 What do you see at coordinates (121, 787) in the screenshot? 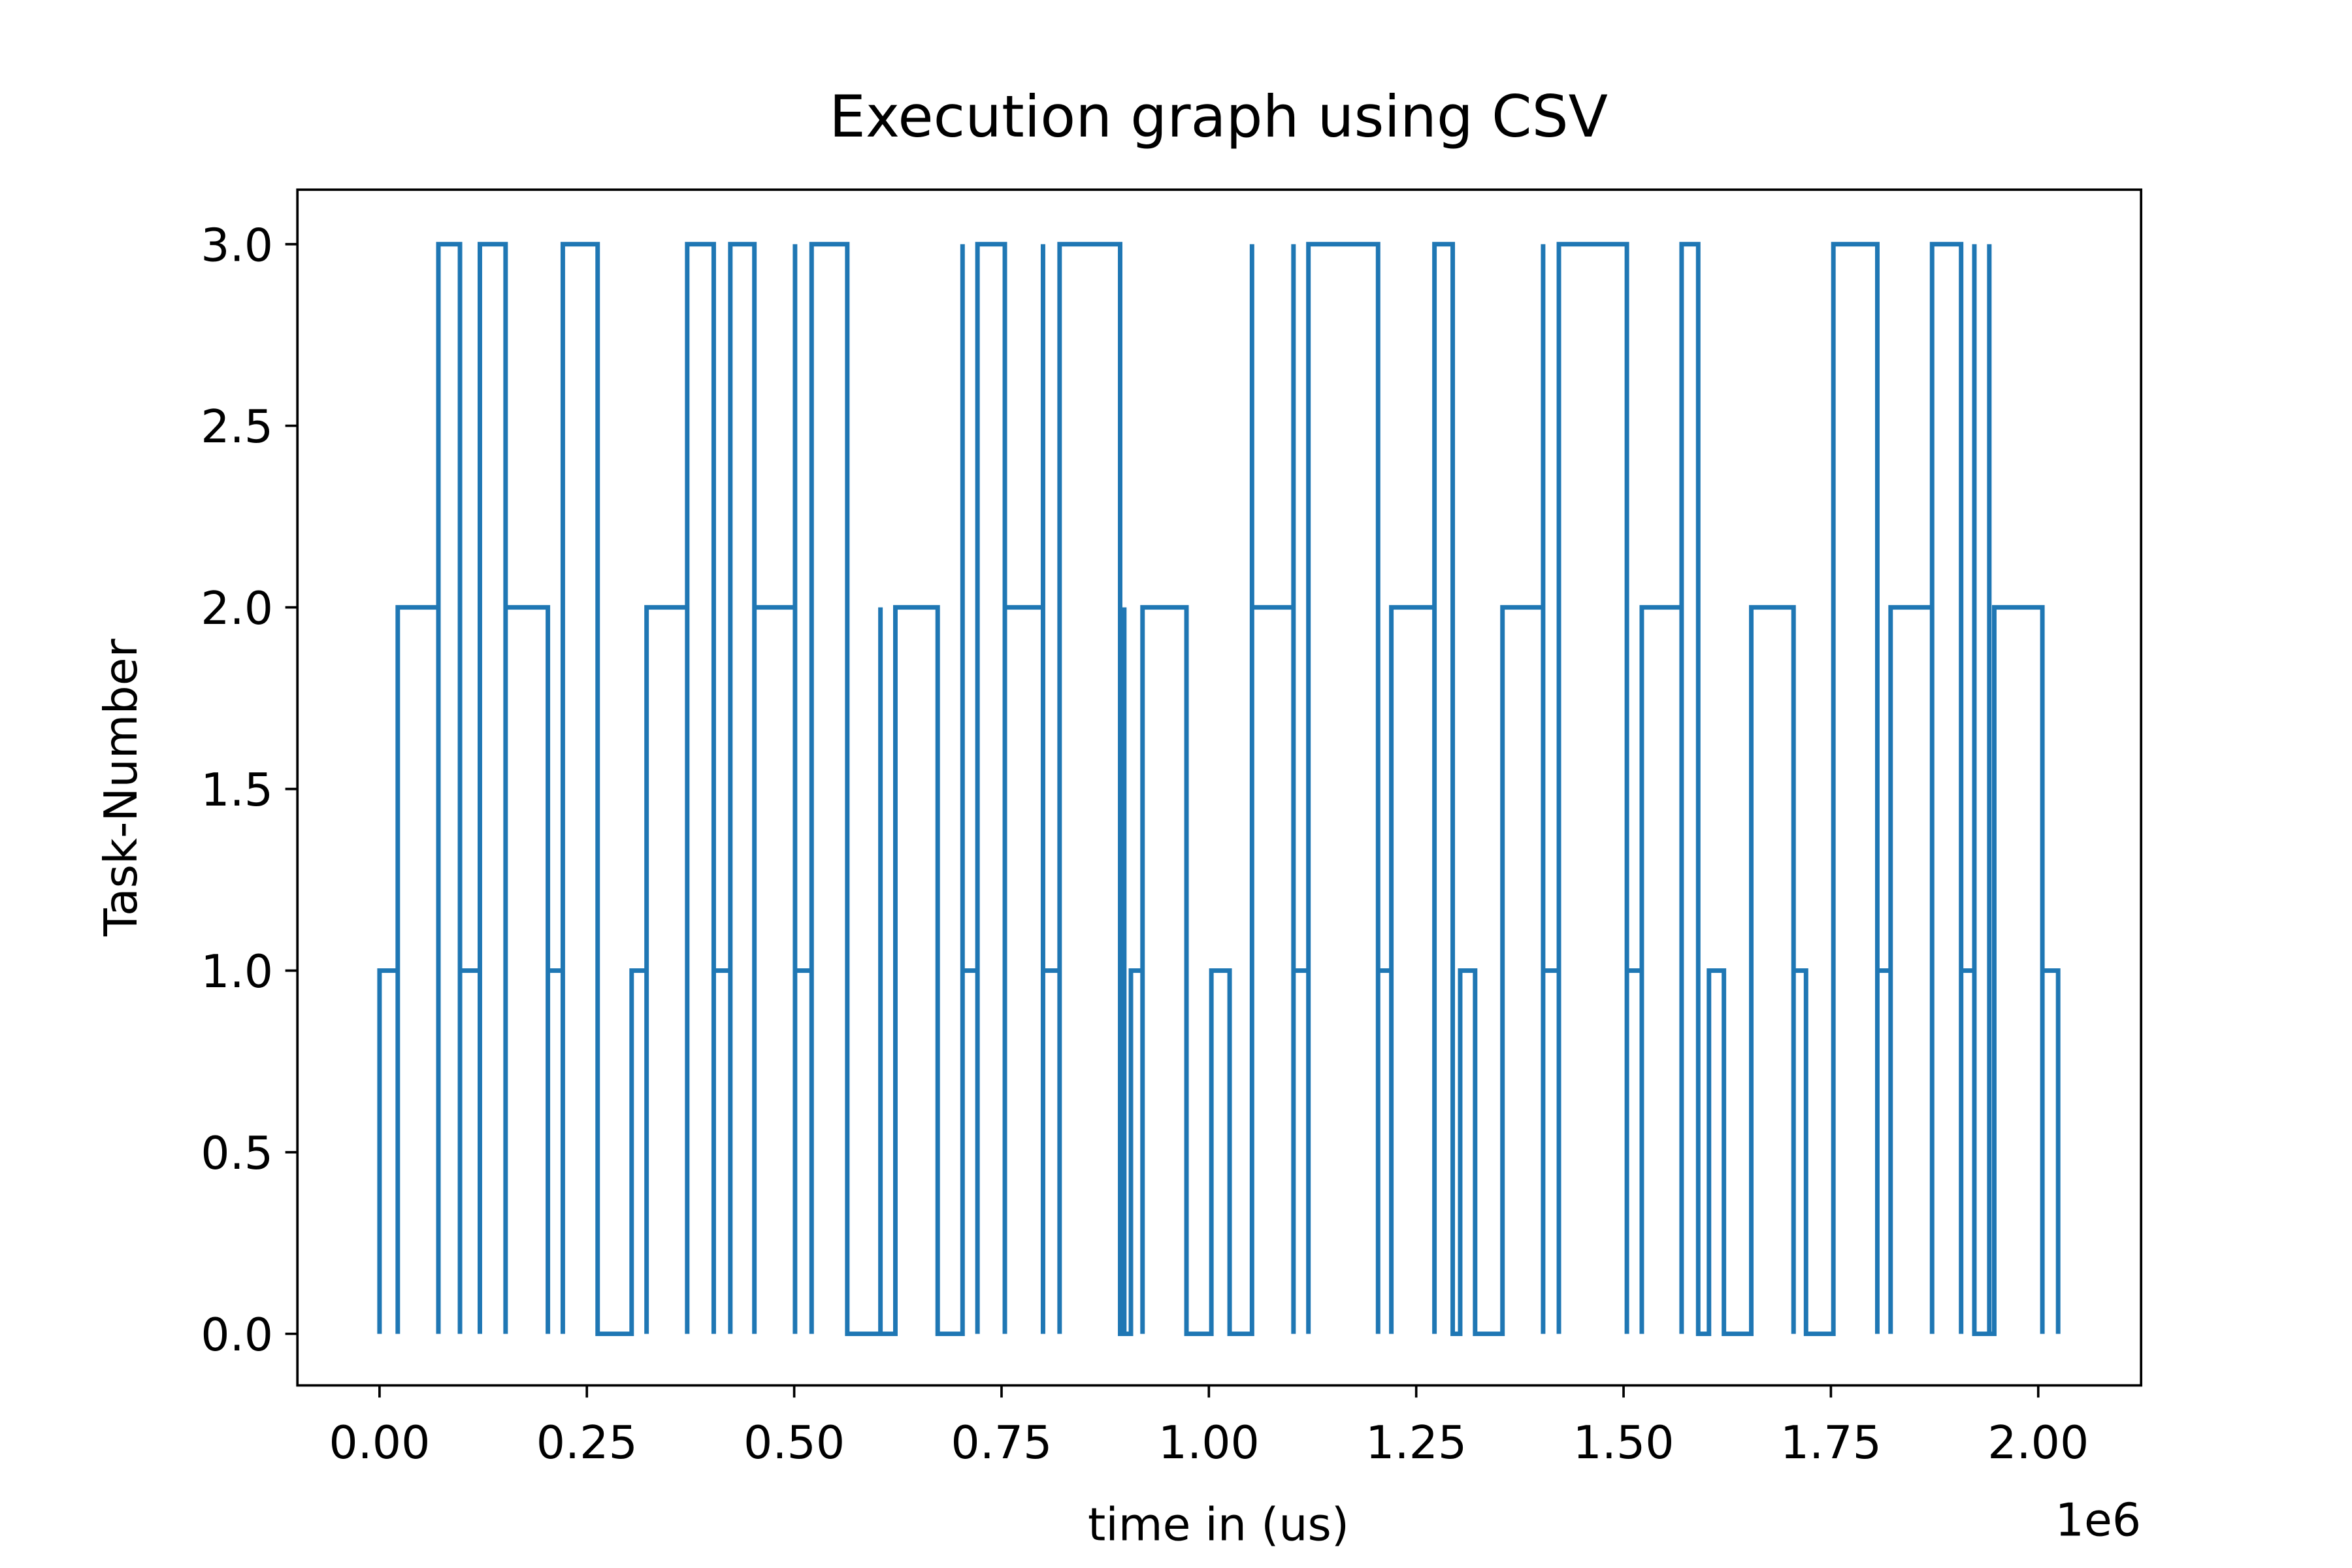
I see `y-axis-label: Task-Number` at bounding box center [121, 787].